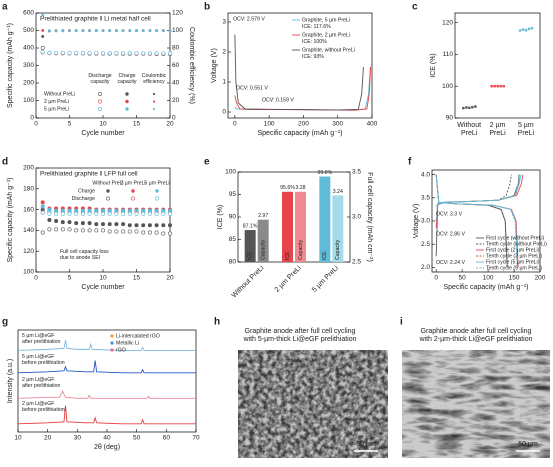 The height and width of the screenshot is (467, 553). What do you see at coordinates (288, 255) in the screenshot?
I see `bar-series-name: ICE` at bounding box center [288, 255].